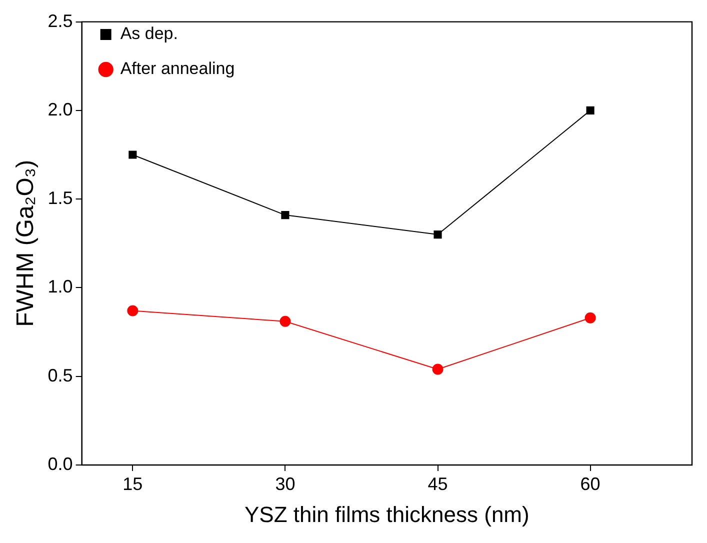 This screenshot has width=707, height=543. What do you see at coordinates (177, 68) in the screenshot?
I see `legend-label: After annealing` at bounding box center [177, 68].